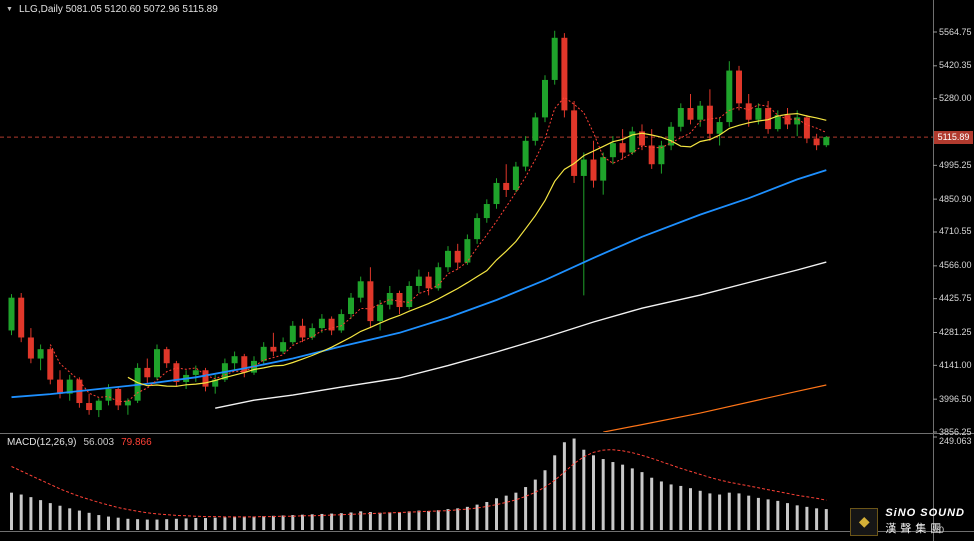 This screenshot has height=541, width=974. I want to click on sino-sound-logo: ◆ SiNO SOUND 漢聲集團, so click(907, 521).